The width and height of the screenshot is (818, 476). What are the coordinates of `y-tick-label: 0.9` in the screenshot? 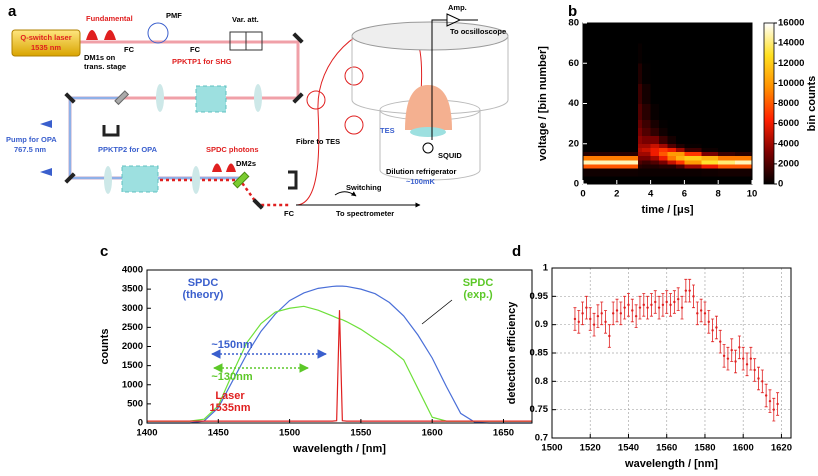 It's located at (541, 324).